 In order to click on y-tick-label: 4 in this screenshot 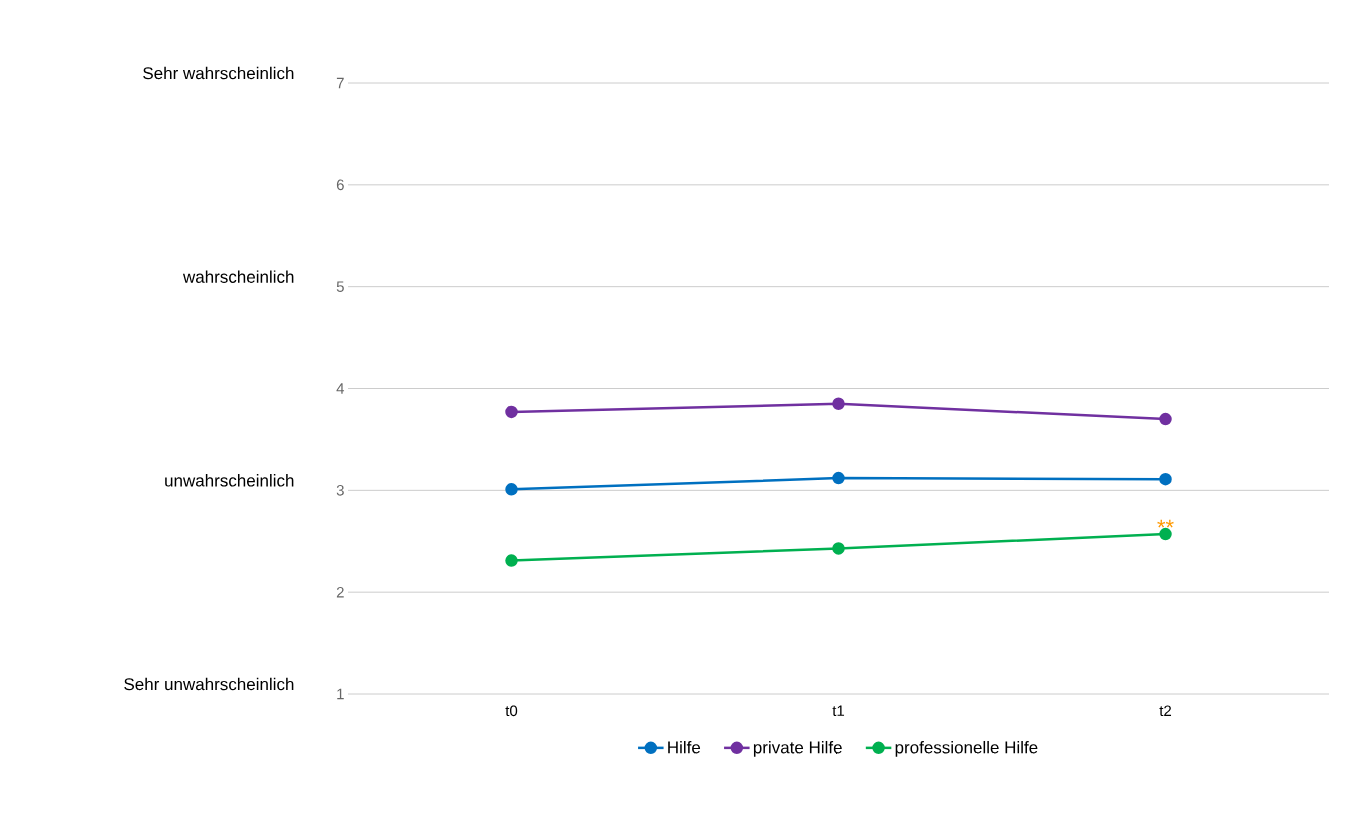, I will do `click(340, 388)`.